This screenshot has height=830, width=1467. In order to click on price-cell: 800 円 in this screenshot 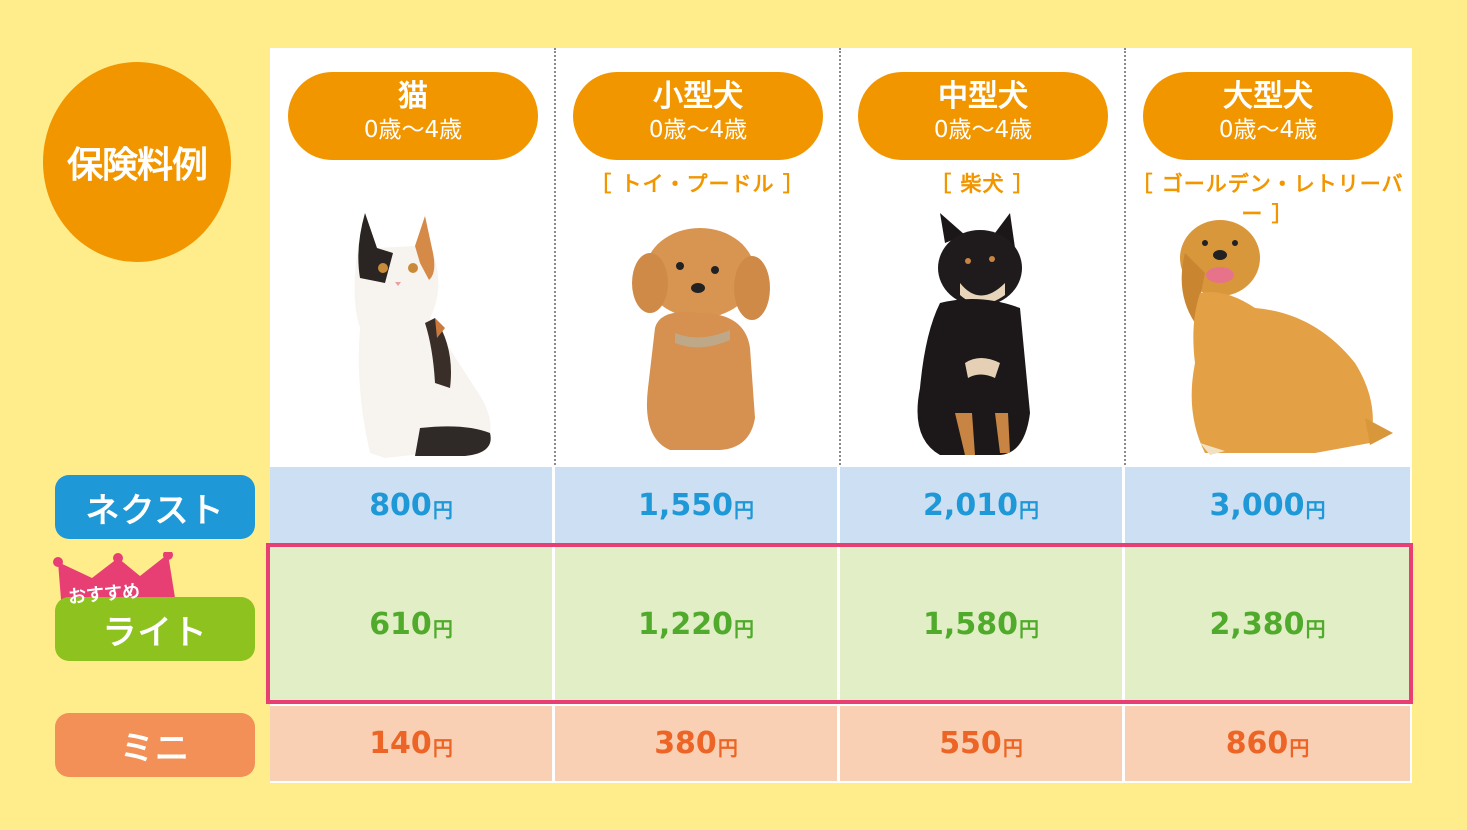, I will do `click(412, 505)`.